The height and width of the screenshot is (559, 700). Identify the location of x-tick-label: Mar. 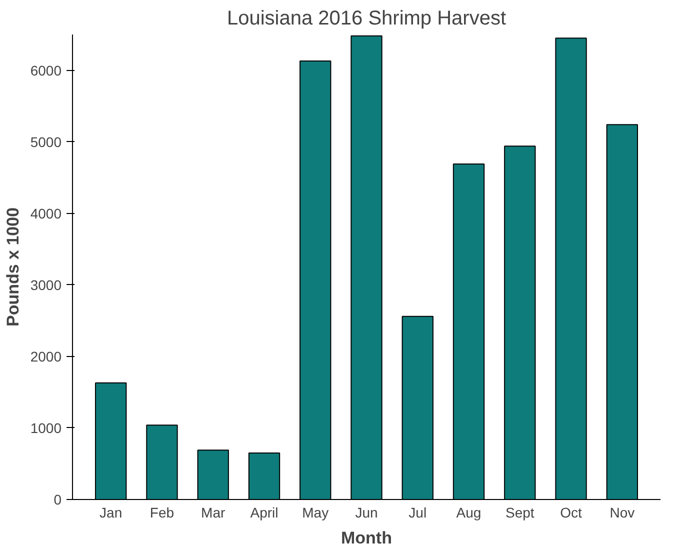
(213, 512).